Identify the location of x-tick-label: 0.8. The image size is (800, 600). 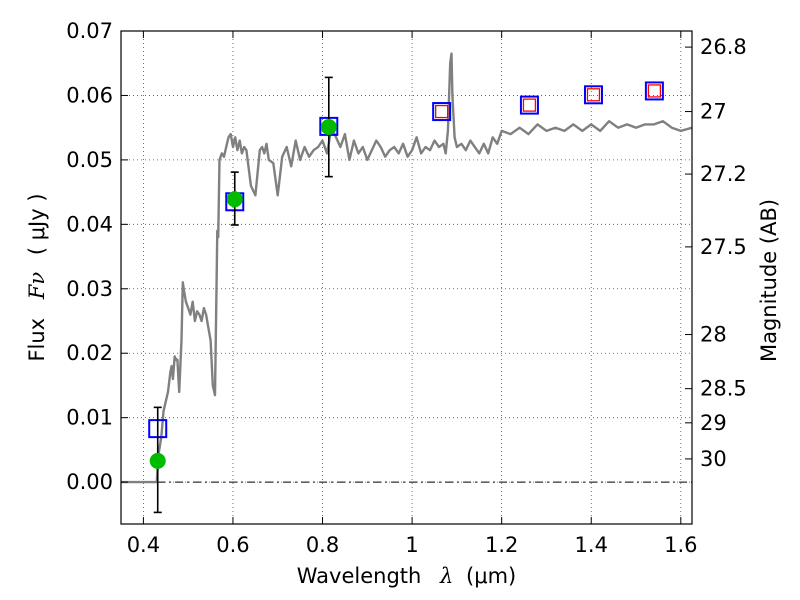
(322, 545).